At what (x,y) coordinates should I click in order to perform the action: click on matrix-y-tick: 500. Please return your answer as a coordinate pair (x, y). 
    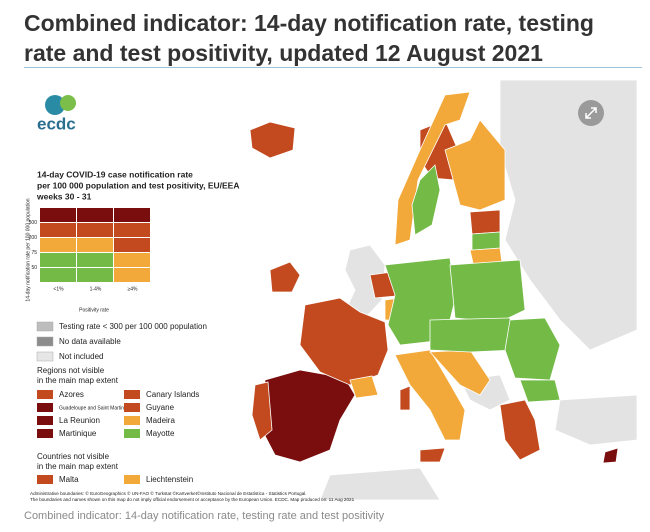
    Looking at the image, I should click on (33, 223).